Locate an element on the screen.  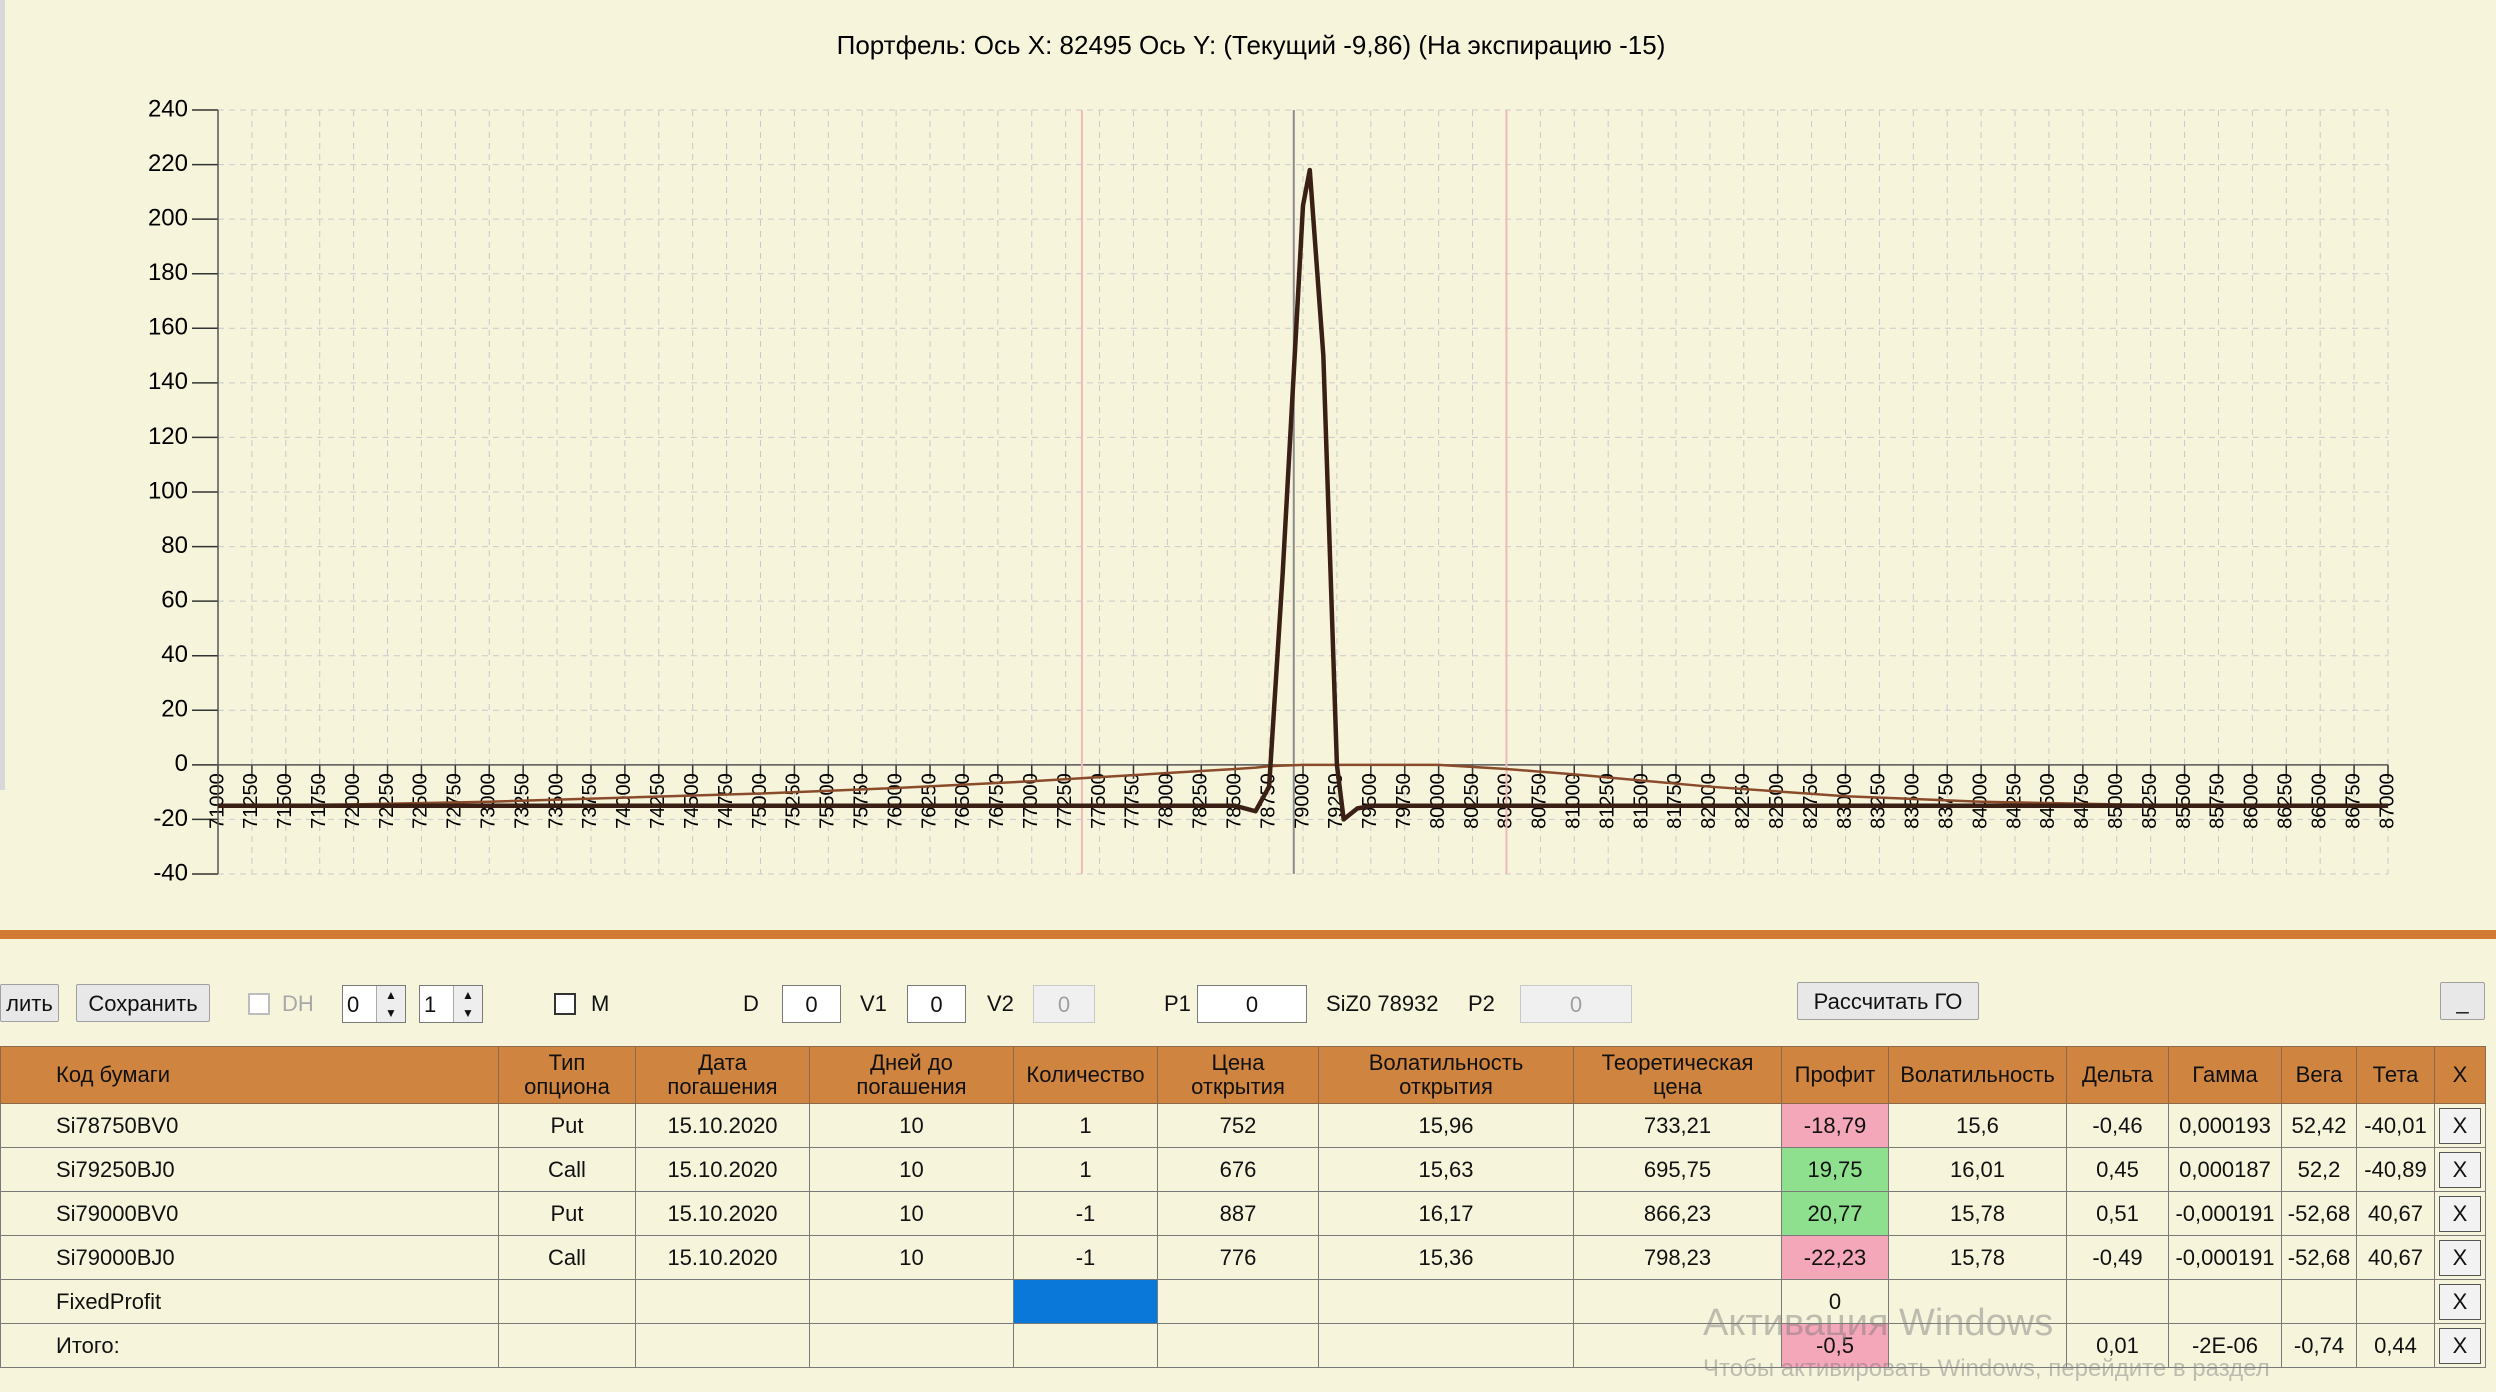
table-cell: 0,44 is located at coordinates (2395, 1345).